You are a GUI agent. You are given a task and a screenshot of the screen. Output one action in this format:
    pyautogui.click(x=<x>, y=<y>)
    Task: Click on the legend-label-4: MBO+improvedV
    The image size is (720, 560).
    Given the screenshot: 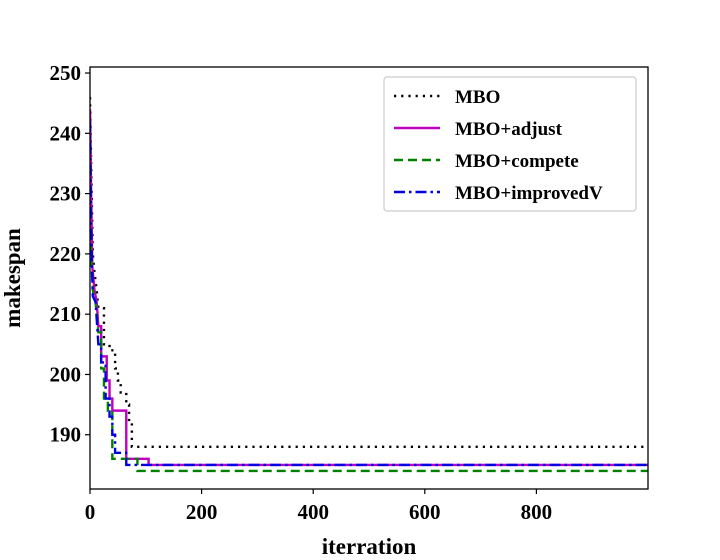 What is the action you would take?
    pyautogui.click(x=529, y=193)
    